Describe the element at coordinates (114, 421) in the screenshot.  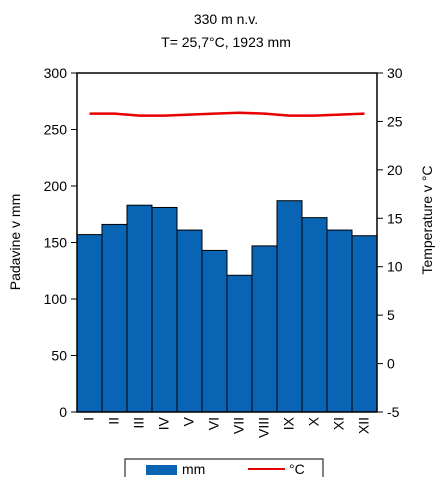
I see `x-tick-label: II` at that location.